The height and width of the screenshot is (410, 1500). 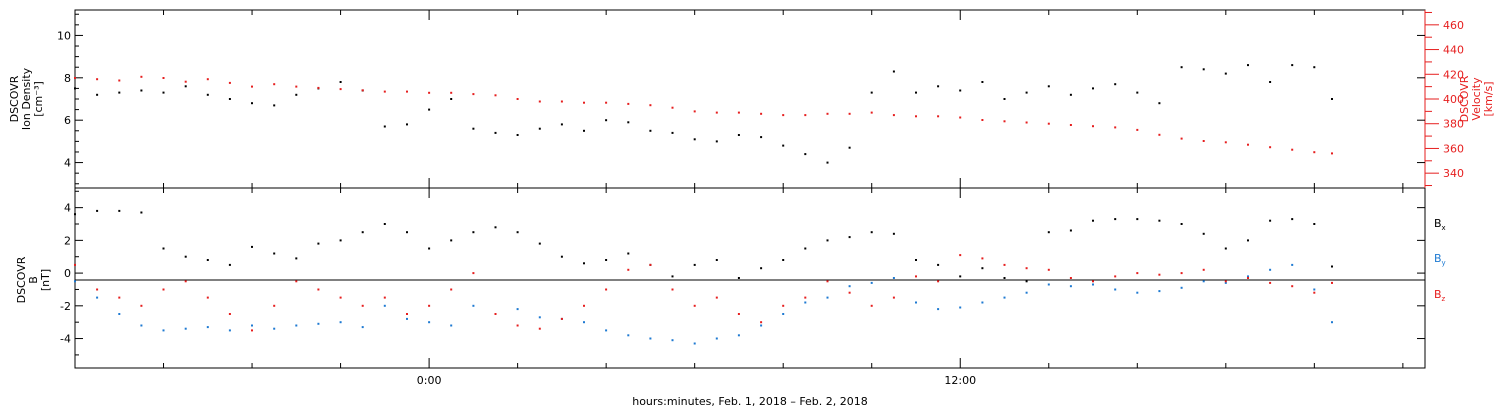 What do you see at coordinates (1453, 99) in the screenshot?
I see `velocity-tick-label: 400` at bounding box center [1453, 99].